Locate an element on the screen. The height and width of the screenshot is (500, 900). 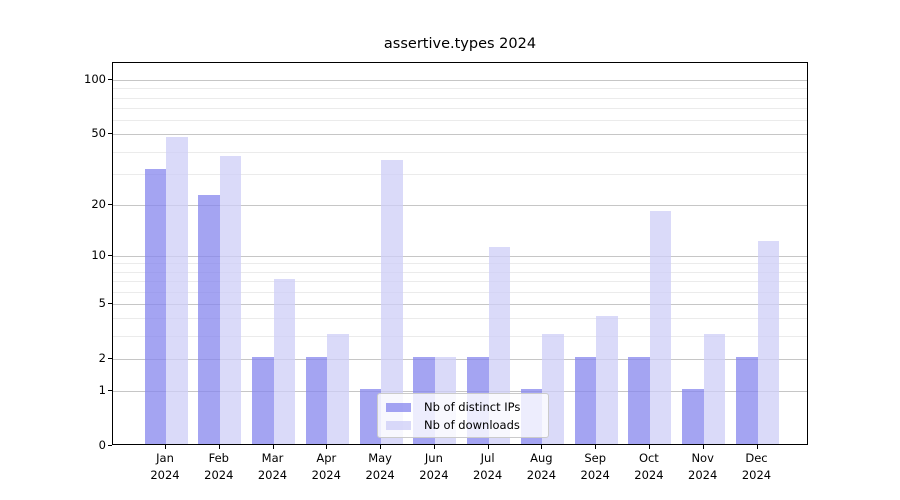
x-tick-mark-dec is located at coordinates (757, 447).